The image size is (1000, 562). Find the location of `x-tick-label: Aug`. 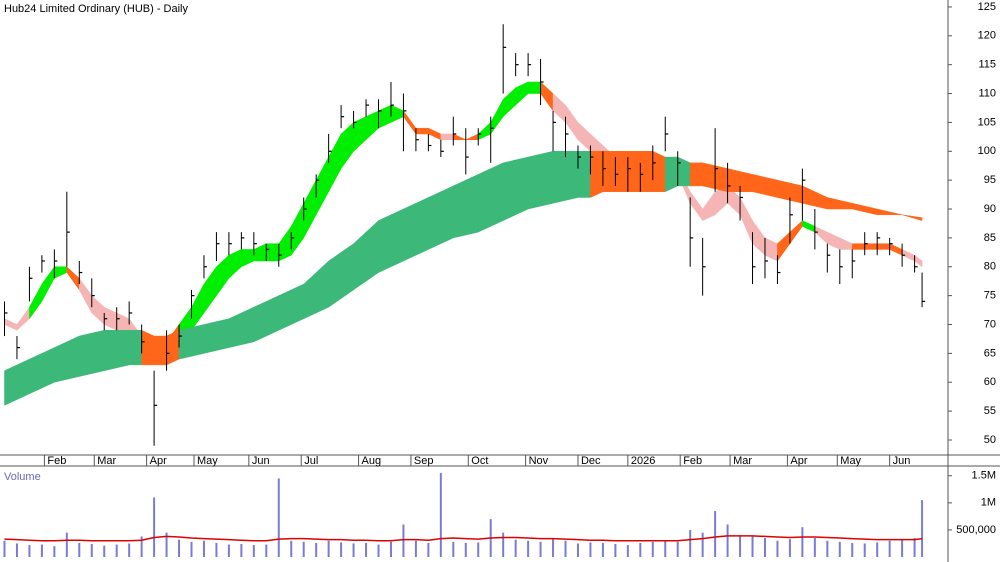

x-tick-label: Aug is located at coordinates (372, 461).